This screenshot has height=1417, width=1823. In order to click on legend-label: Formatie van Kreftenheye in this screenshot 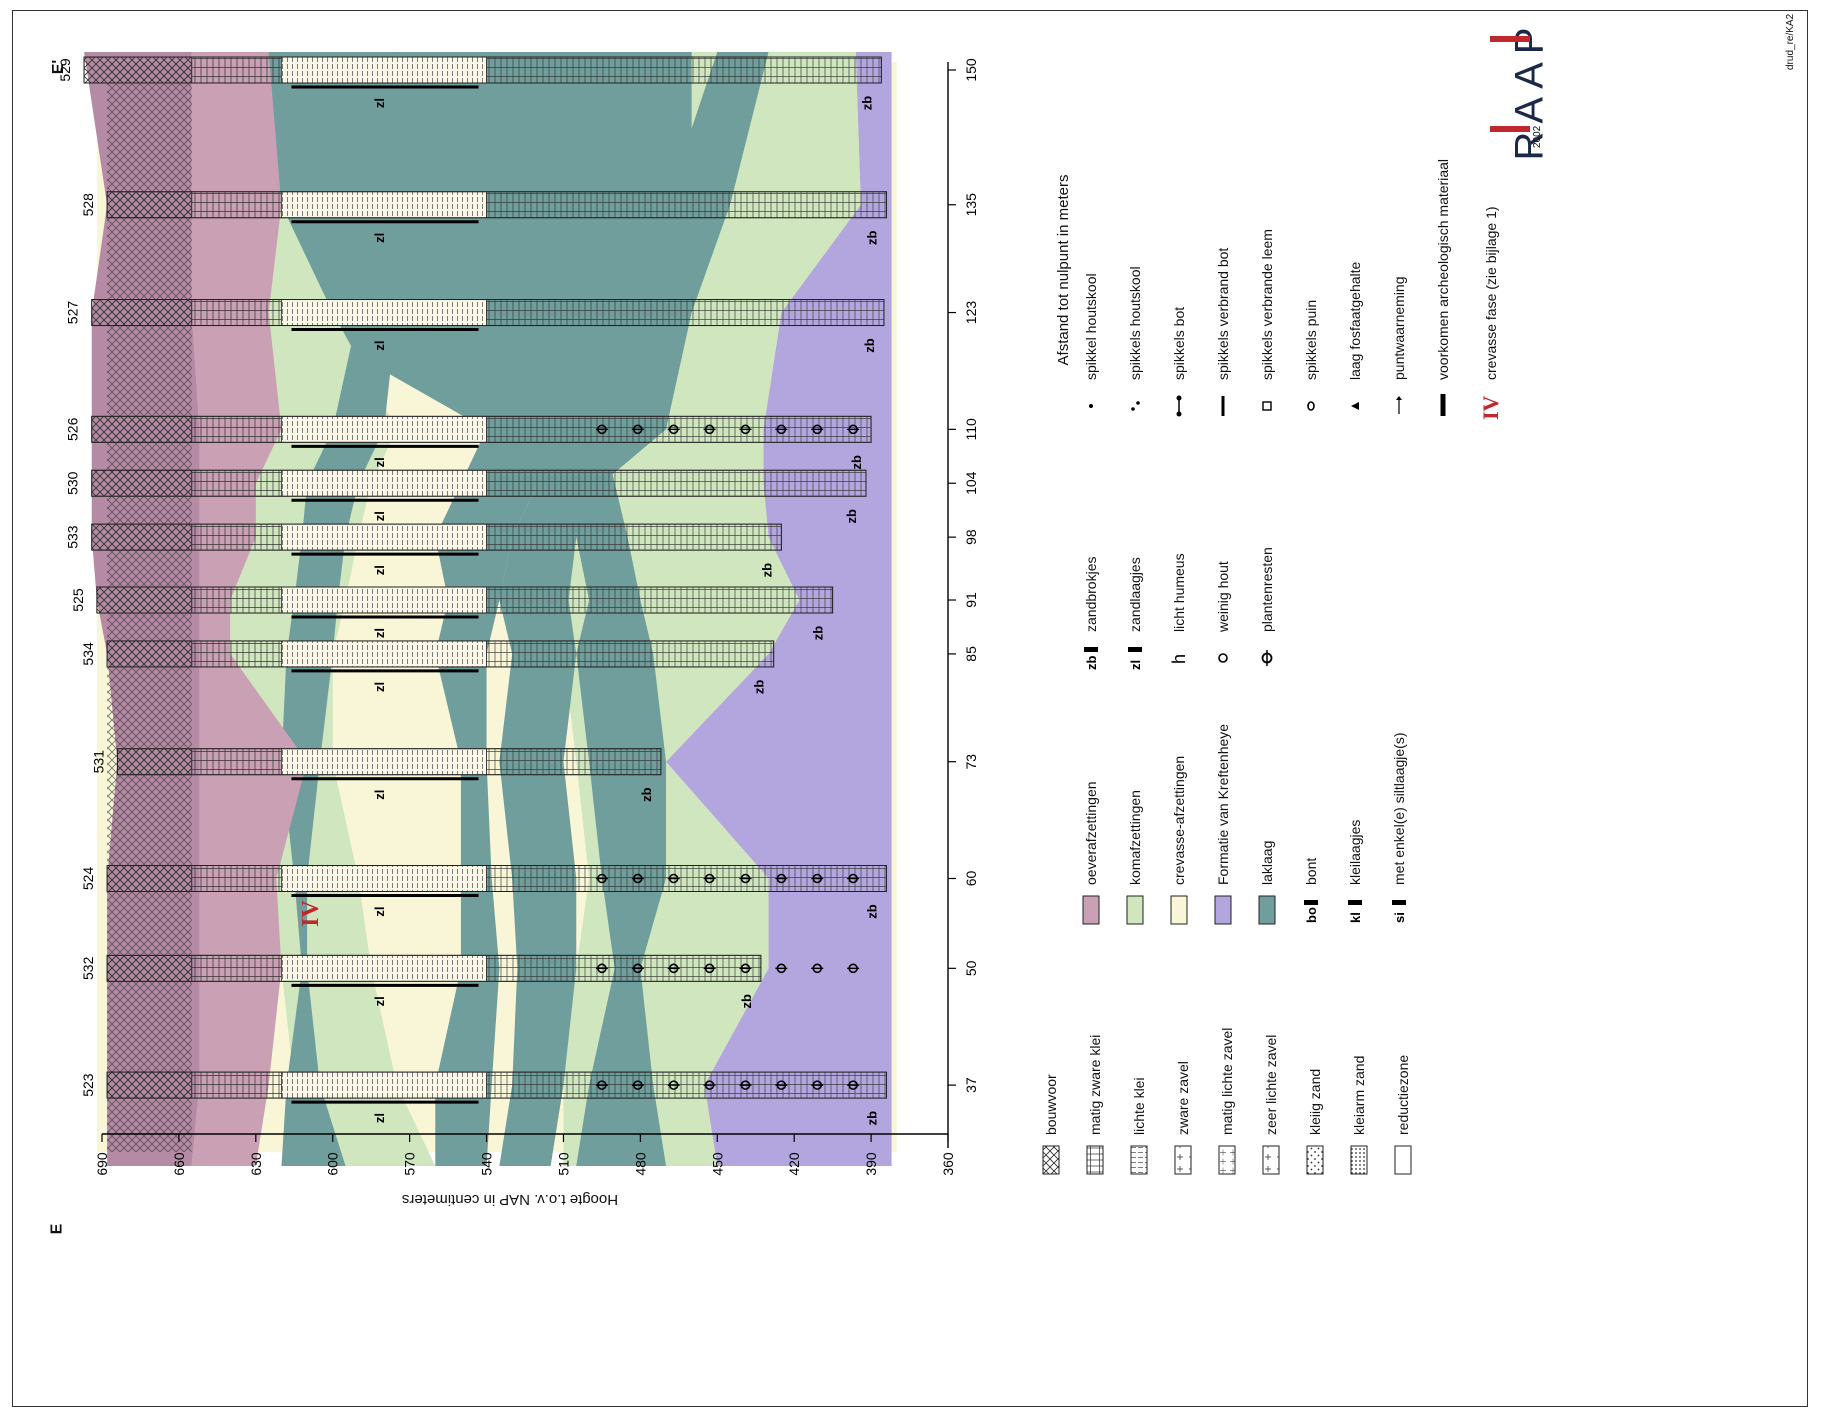, I will do `click(1223, 804)`.